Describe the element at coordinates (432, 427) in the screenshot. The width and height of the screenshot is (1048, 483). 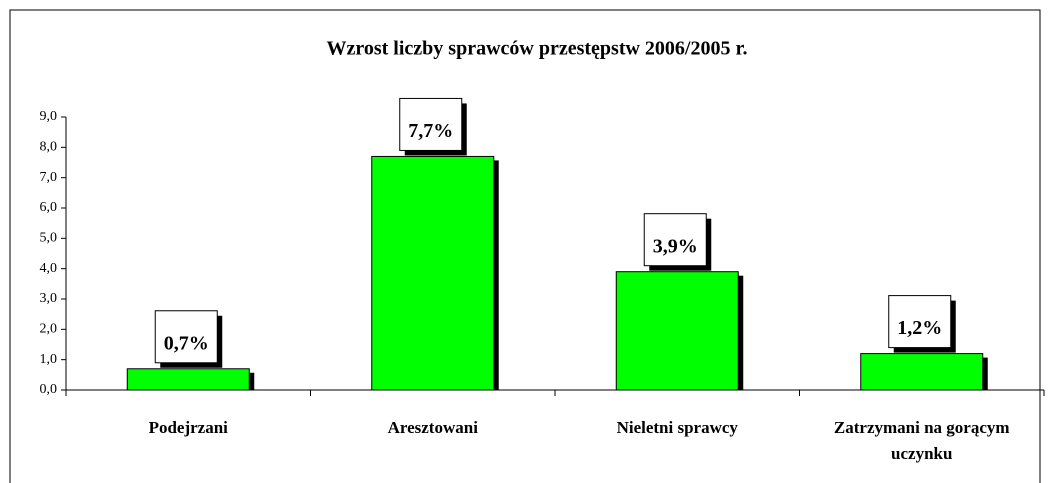
I see `x-tick-label: Aresztowani` at that location.